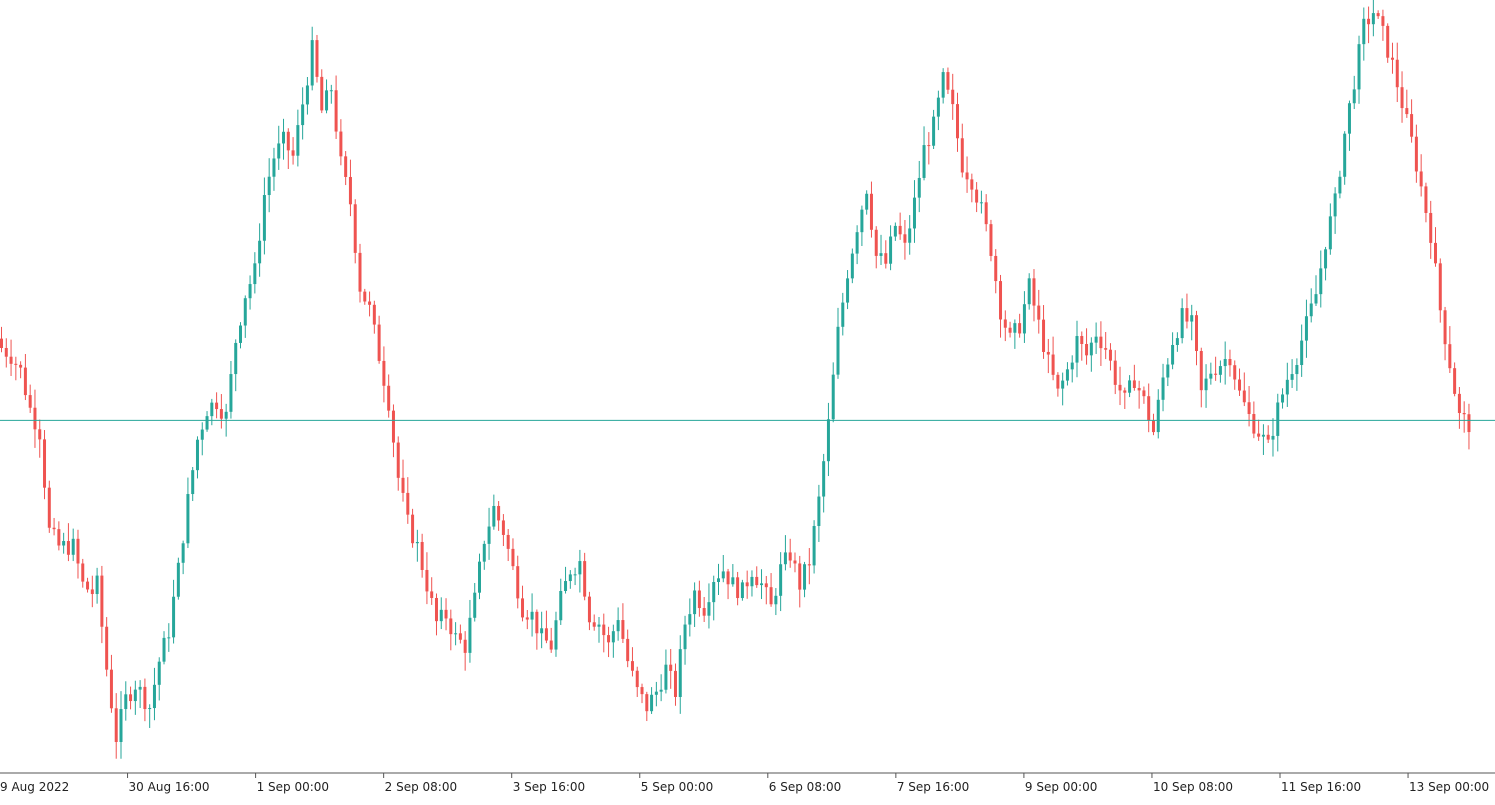  What do you see at coordinates (34, 787) in the screenshot?
I see `x-tick-label: 9 Aug 2022` at bounding box center [34, 787].